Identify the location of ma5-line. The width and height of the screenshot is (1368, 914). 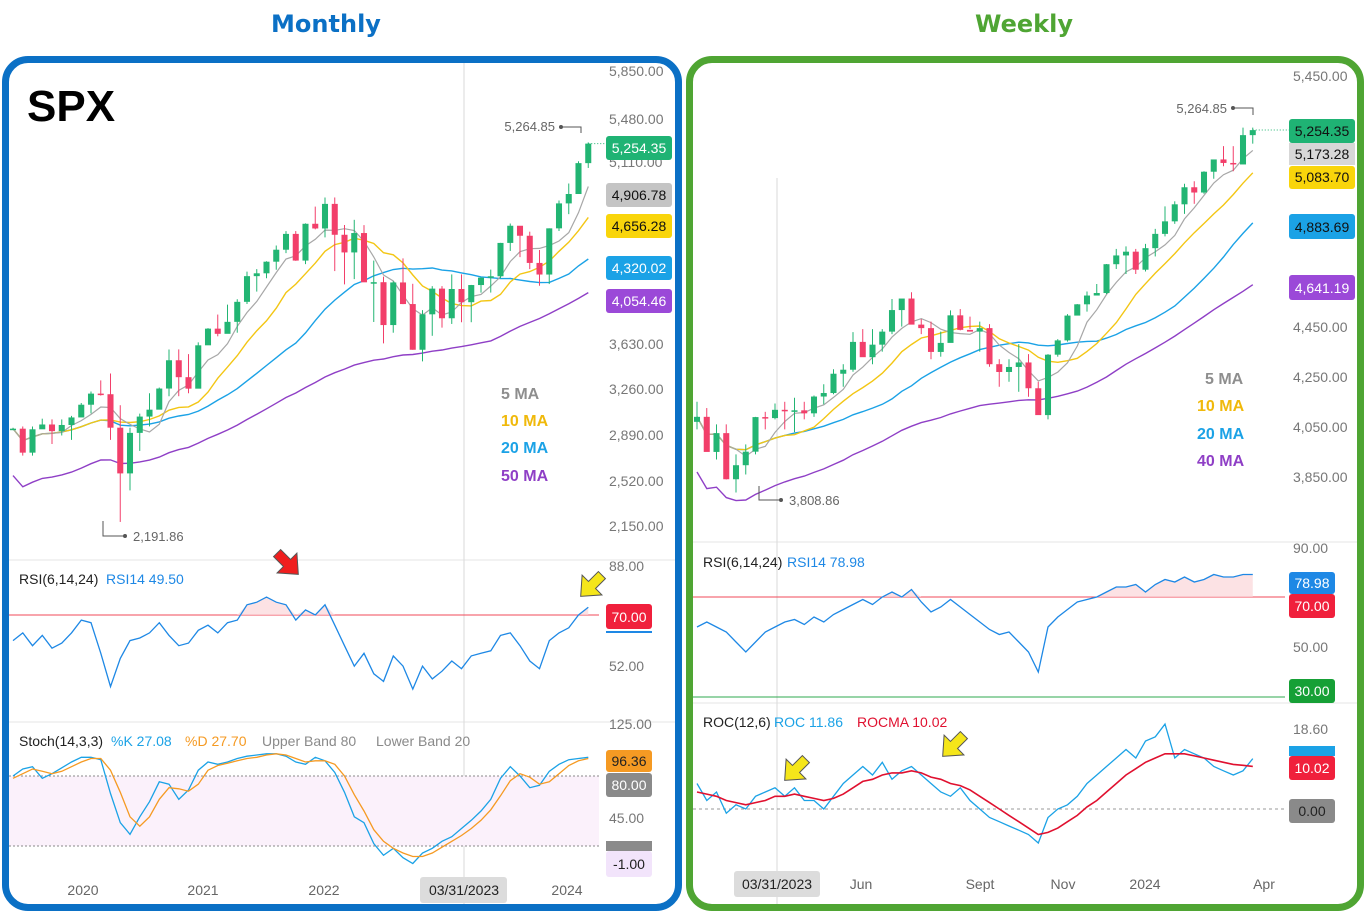
(975, 303).